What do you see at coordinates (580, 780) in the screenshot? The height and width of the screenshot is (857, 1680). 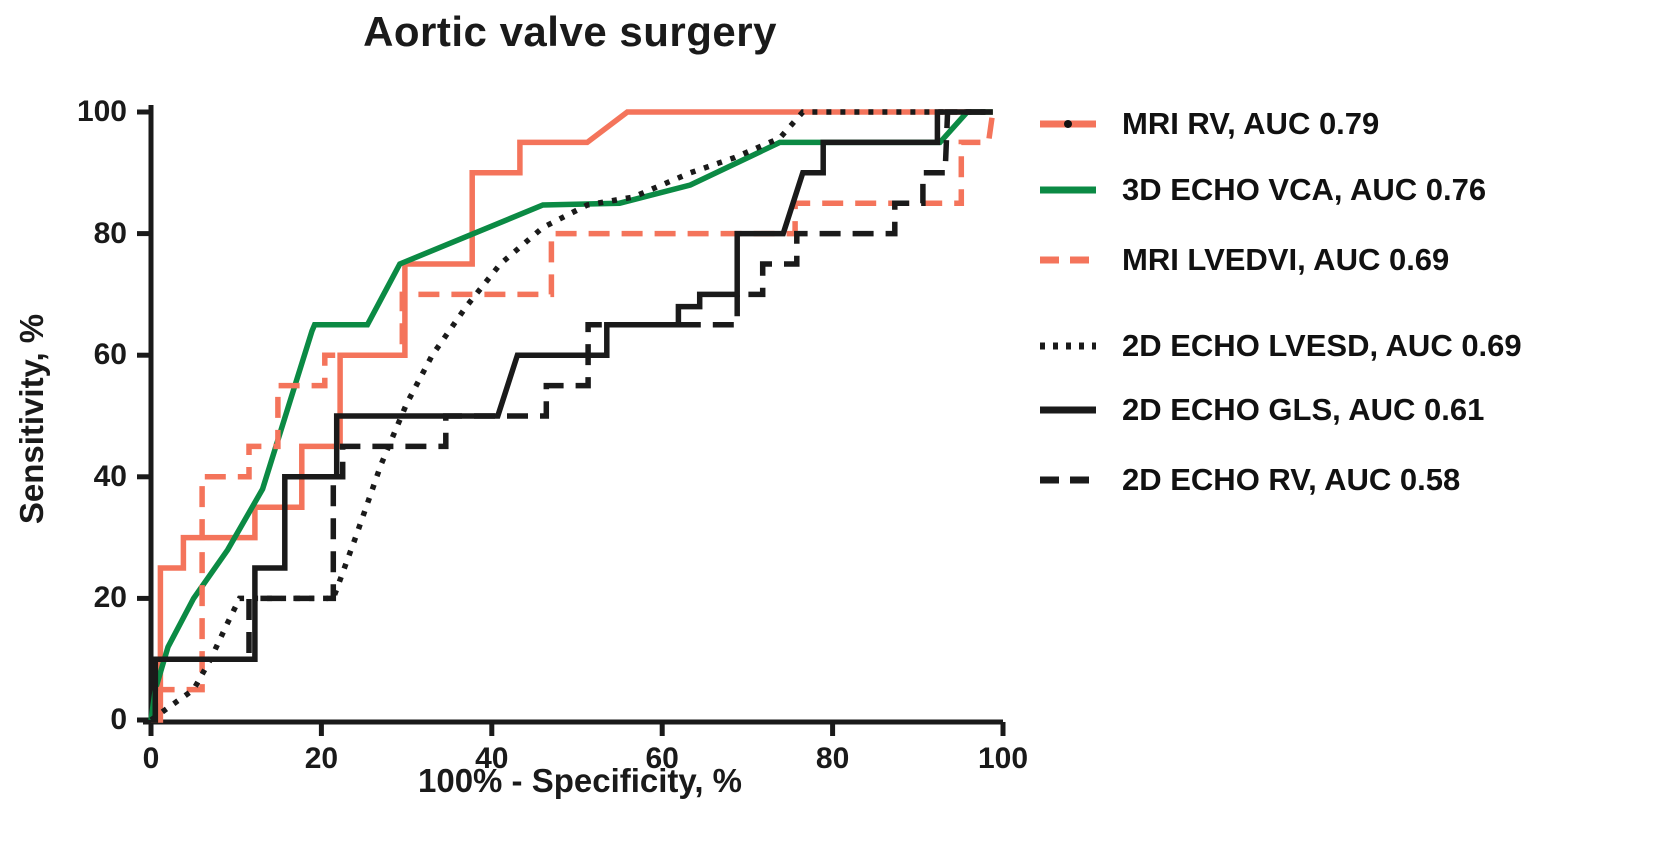 I see `x-axis-title: 100% - Specificity, %` at bounding box center [580, 780].